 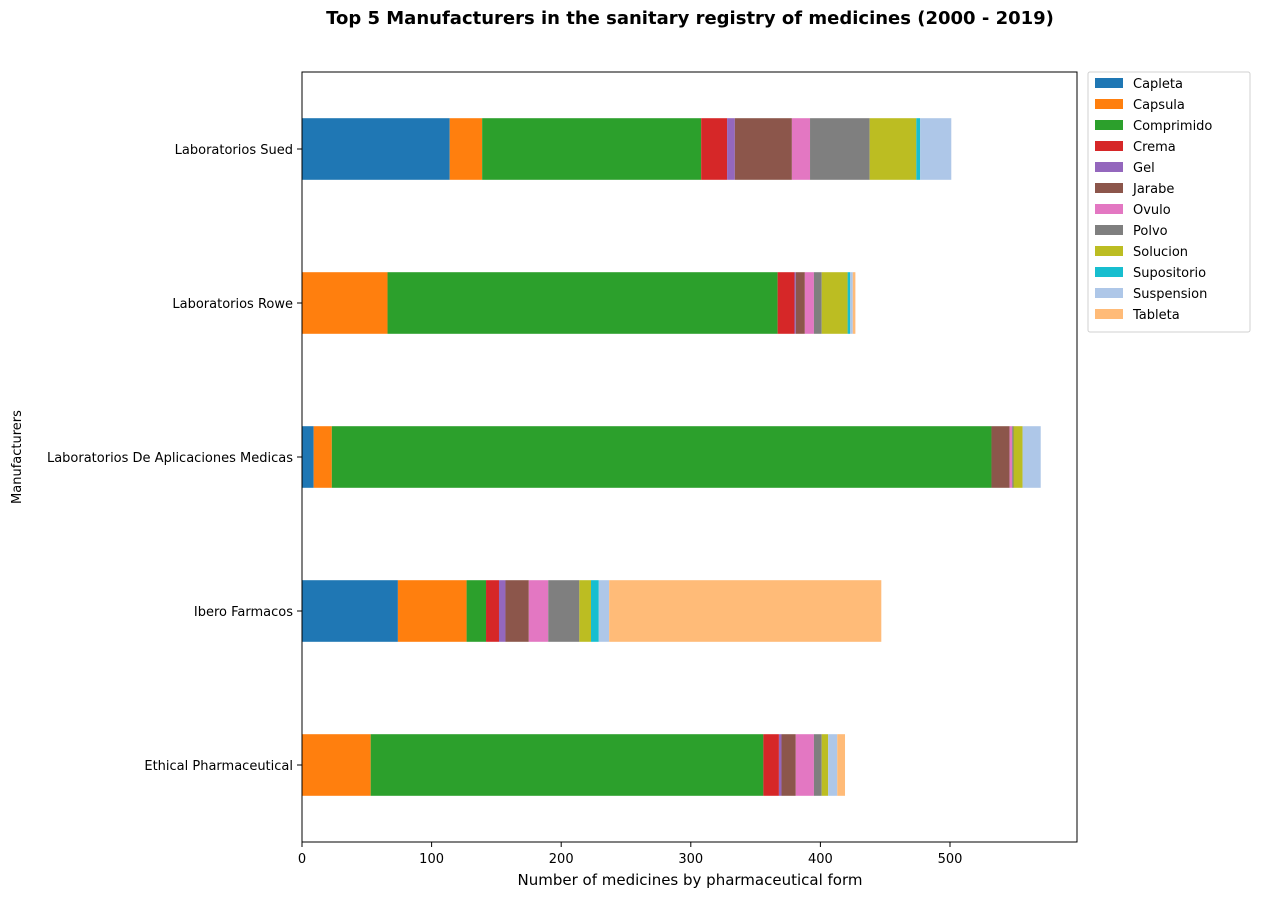 I want to click on y-tick-label: Ethical Pharmaceutical, so click(x=218, y=766).